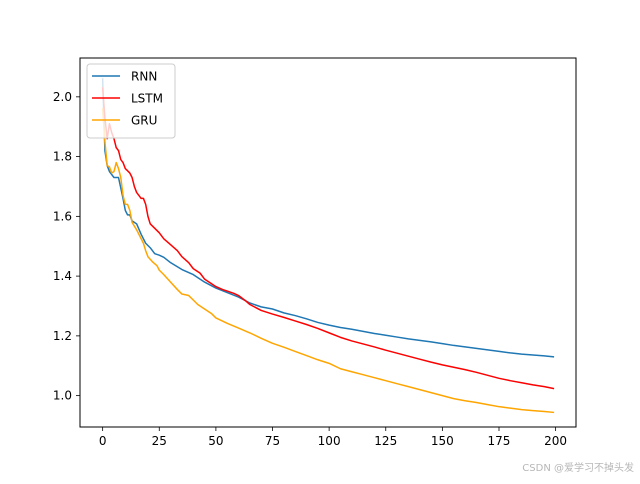 This screenshot has height=484, width=640. What do you see at coordinates (578, 468) in the screenshot?
I see `watermark: CSDN @爱学习不掉头发` at bounding box center [578, 468].